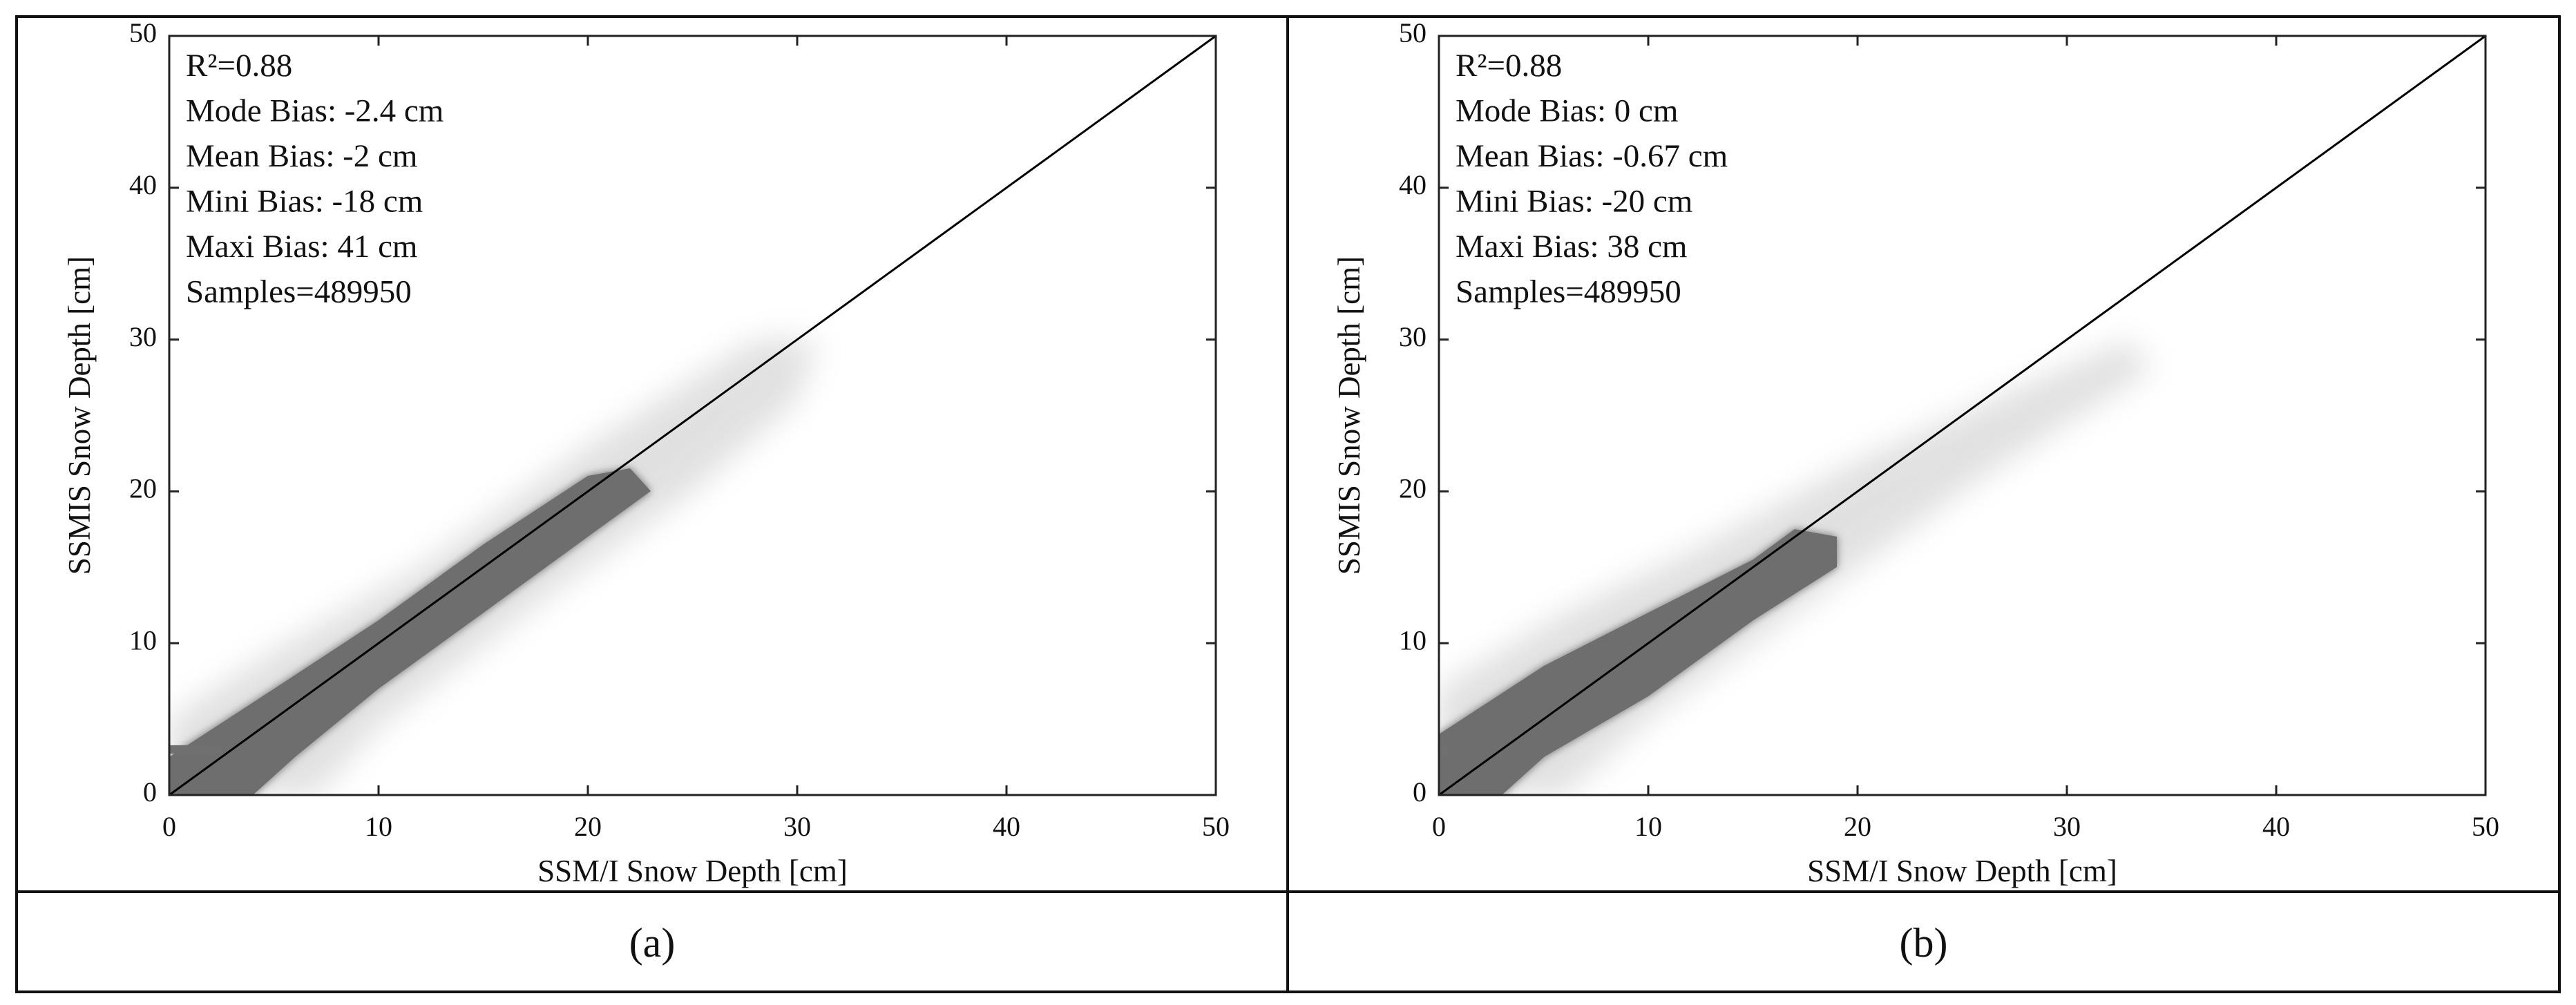 The width and height of the screenshot is (2576, 1005). Describe the element at coordinates (1592, 156) in the screenshot. I see `annotation: Mean Bias: -0.67 cm` at that location.